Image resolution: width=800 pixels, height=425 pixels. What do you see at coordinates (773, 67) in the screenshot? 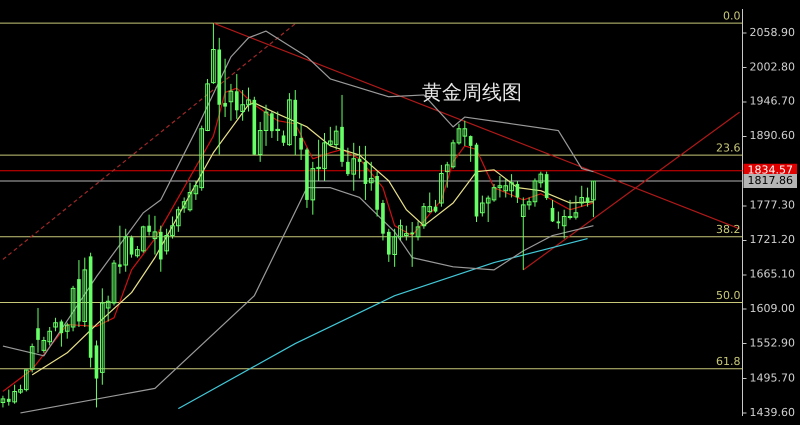
I see `y-tick-label: 2002.80` at bounding box center [773, 67].